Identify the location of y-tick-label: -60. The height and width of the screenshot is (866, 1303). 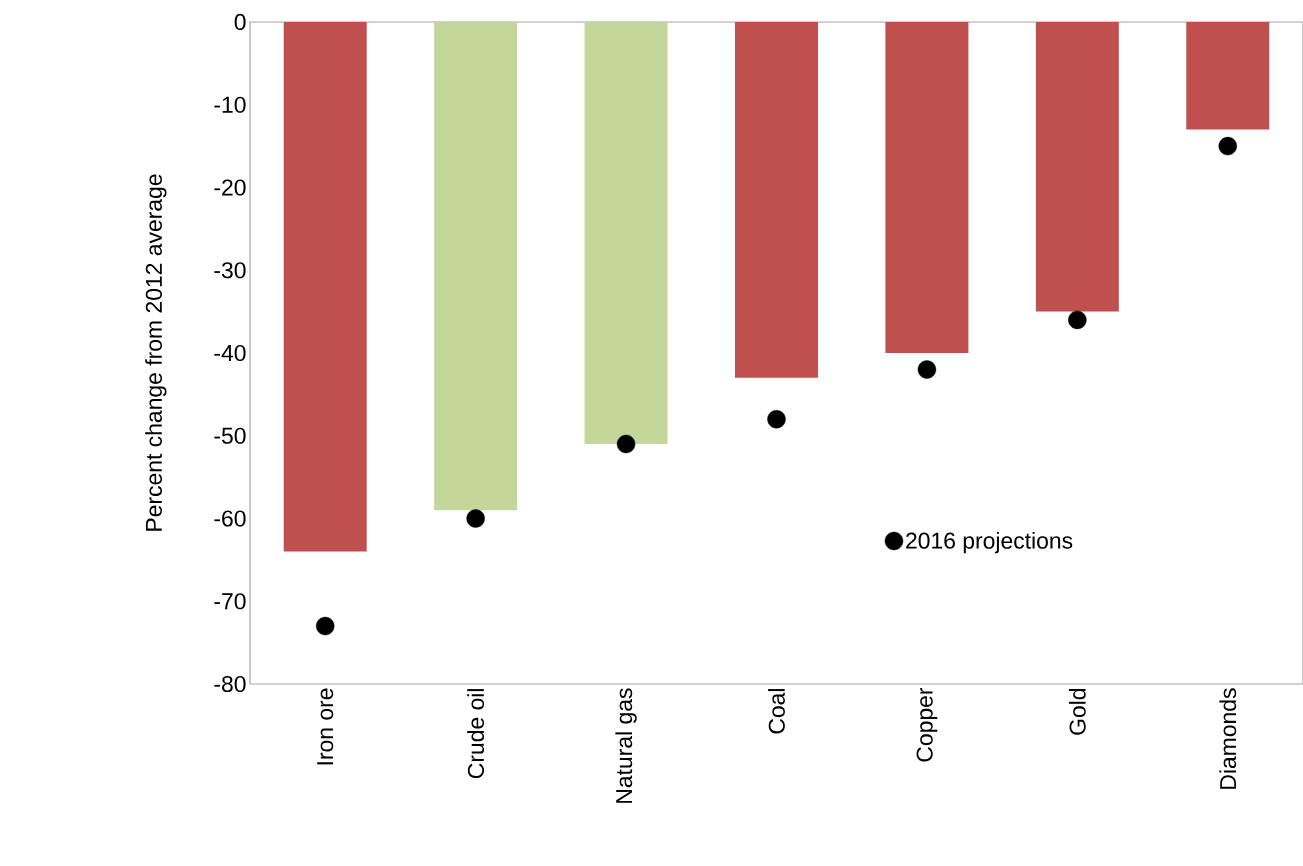
(230, 518).